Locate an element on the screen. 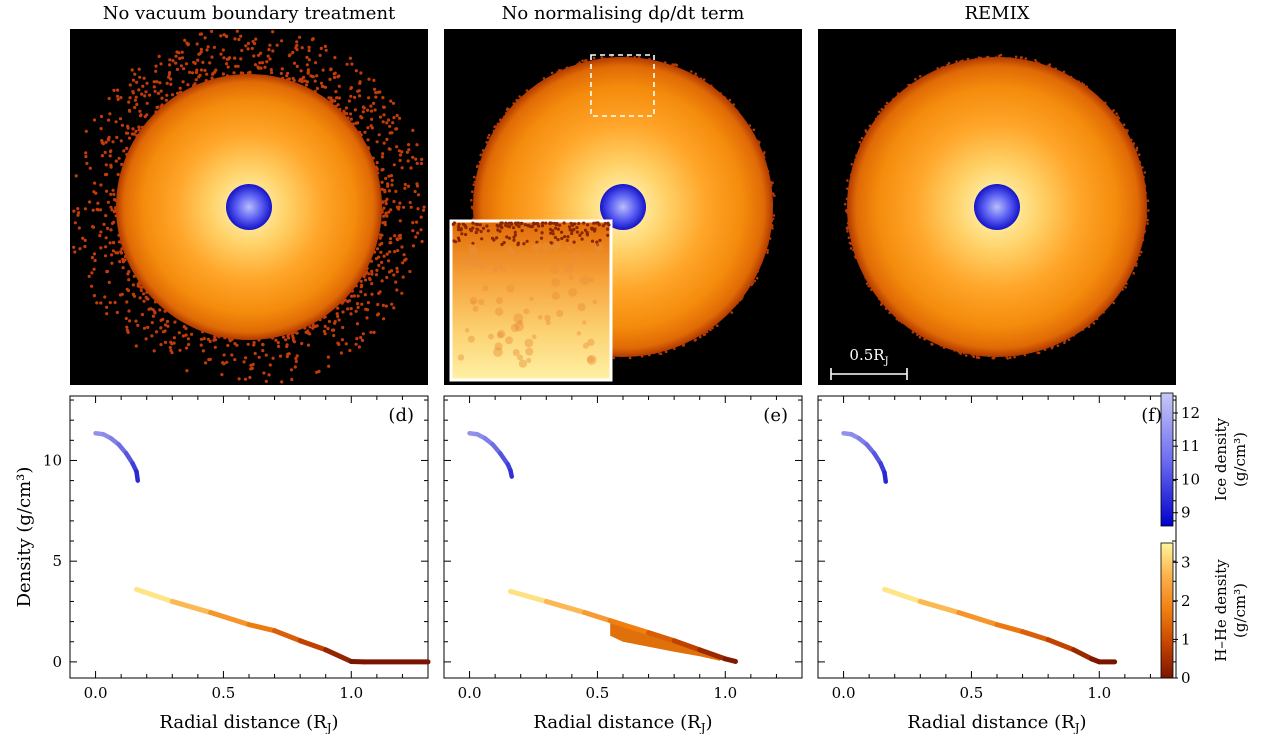 Image resolution: width=1265 pixels, height=734 pixels. x-tick-label: 1.0 is located at coordinates (725, 693).